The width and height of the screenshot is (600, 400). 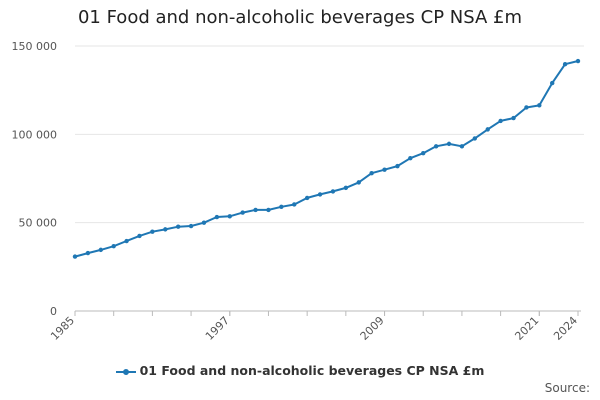 What do you see at coordinates (567, 388) in the screenshot?
I see `source-label: Source:` at bounding box center [567, 388].